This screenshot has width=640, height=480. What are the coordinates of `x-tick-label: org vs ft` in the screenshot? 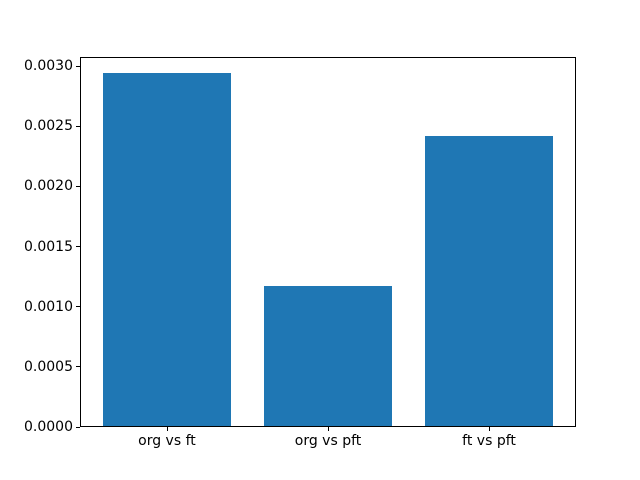 It's located at (167, 441).